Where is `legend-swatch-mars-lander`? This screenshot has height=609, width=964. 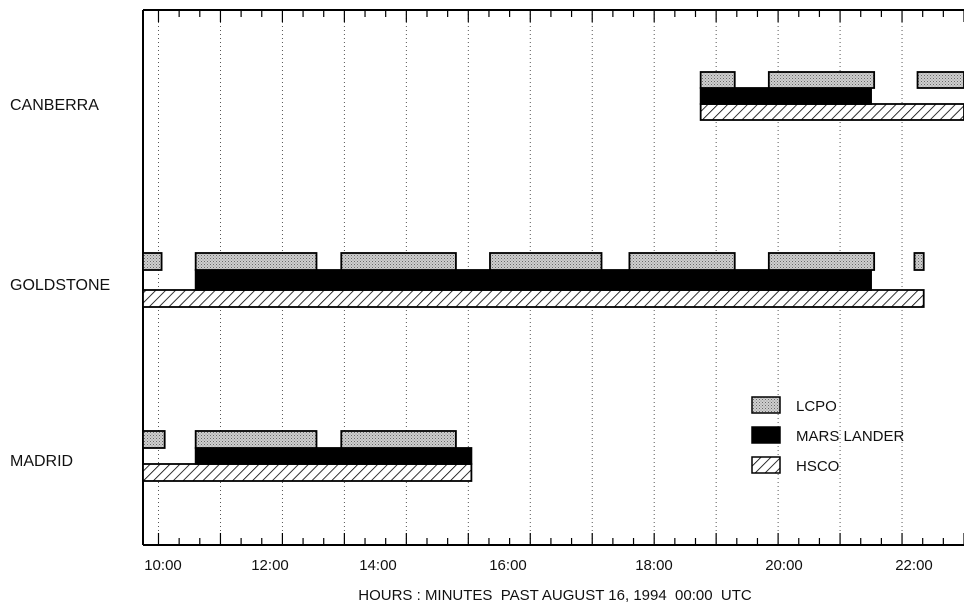
legend-swatch-mars-lander is located at coordinates (766, 435).